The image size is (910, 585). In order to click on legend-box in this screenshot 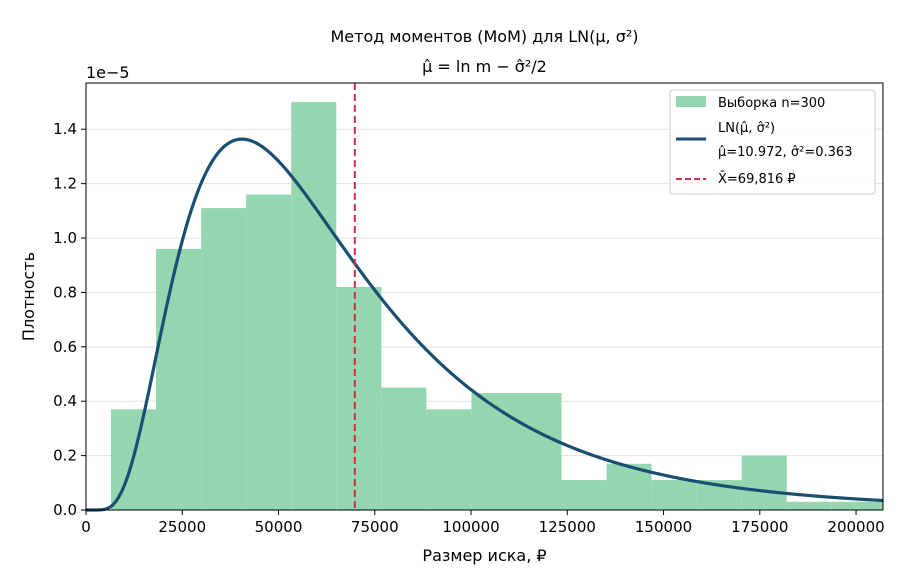, I will do `click(772, 142)`.